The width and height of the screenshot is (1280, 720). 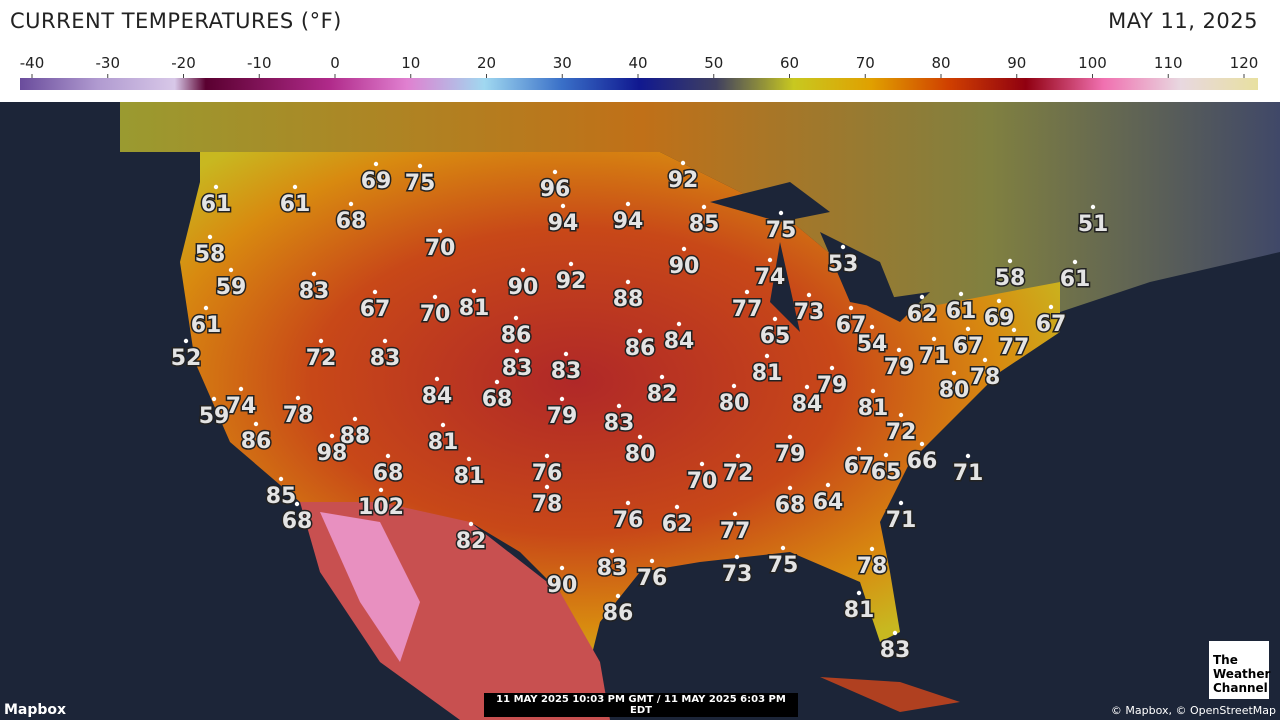 I want to click on logo-line: Channel, so click(x=1240, y=688).